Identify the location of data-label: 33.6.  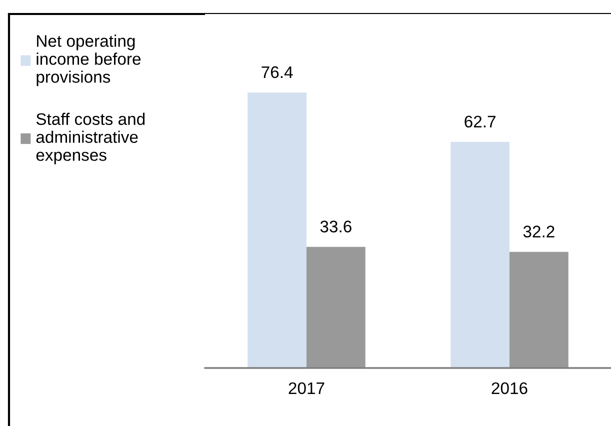
(336, 226).